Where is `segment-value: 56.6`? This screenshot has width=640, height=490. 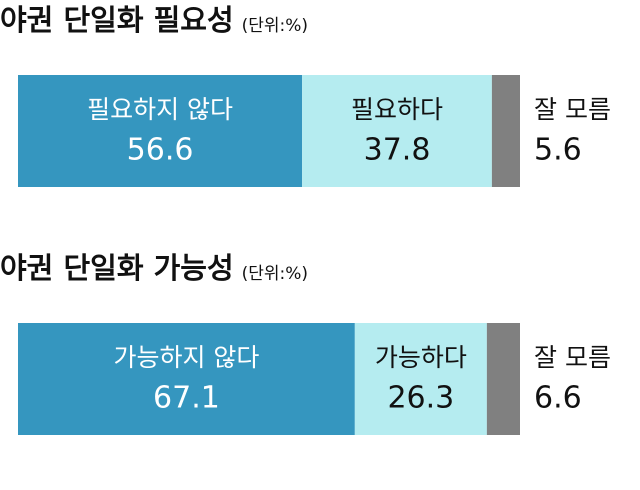
segment-value: 56.6 is located at coordinates (160, 150).